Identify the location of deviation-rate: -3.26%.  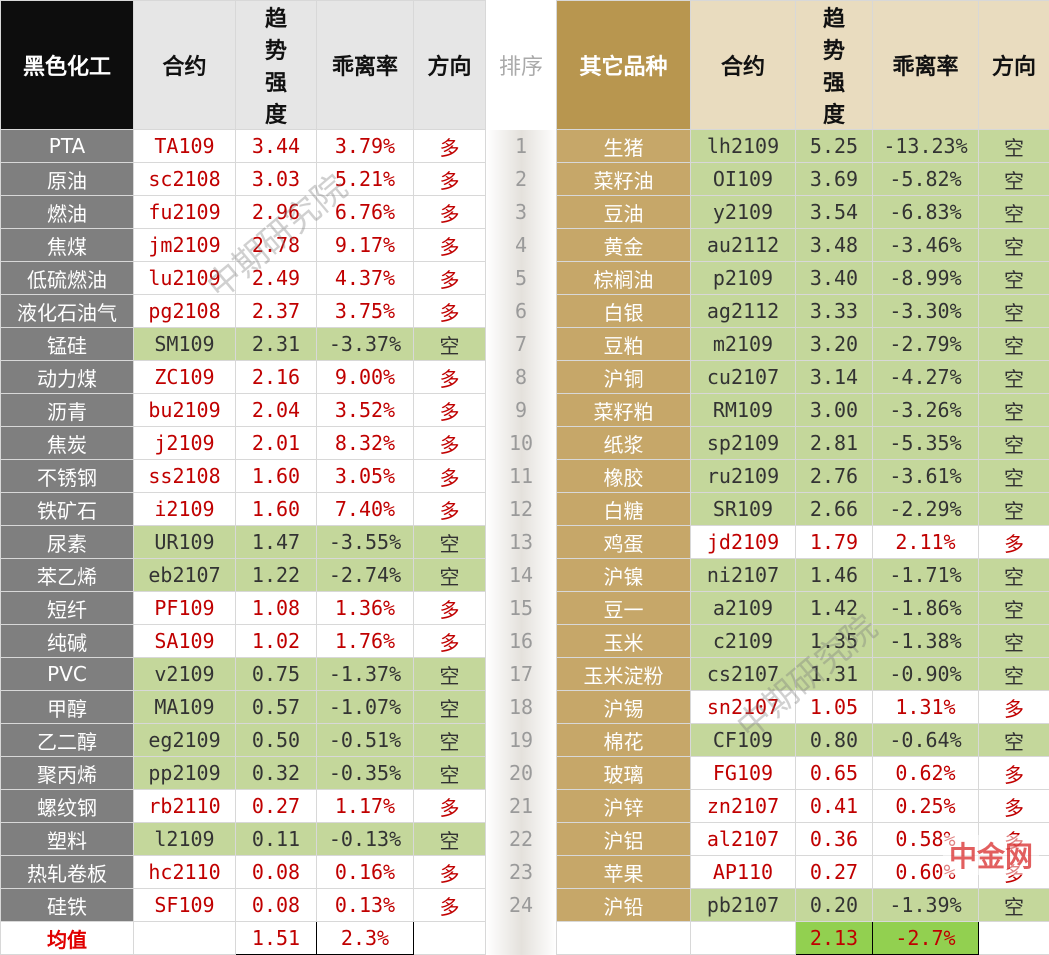
(926, 410).